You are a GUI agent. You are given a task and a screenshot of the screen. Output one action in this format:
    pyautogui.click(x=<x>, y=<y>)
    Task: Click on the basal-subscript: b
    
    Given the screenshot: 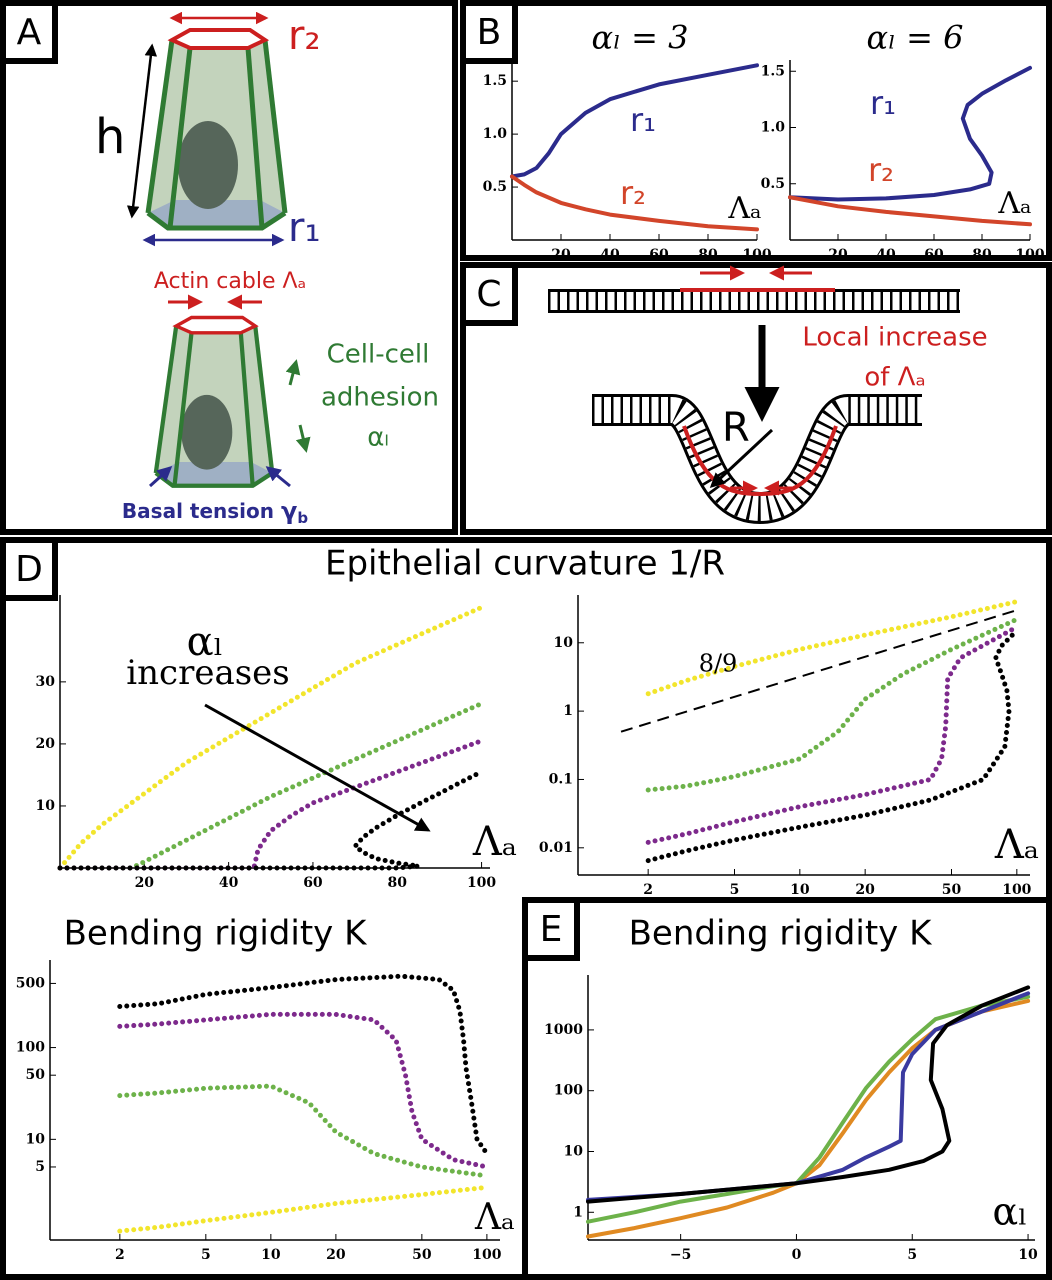 What is the action you would take?
    pyautogui.click(x=302, y=518)
    